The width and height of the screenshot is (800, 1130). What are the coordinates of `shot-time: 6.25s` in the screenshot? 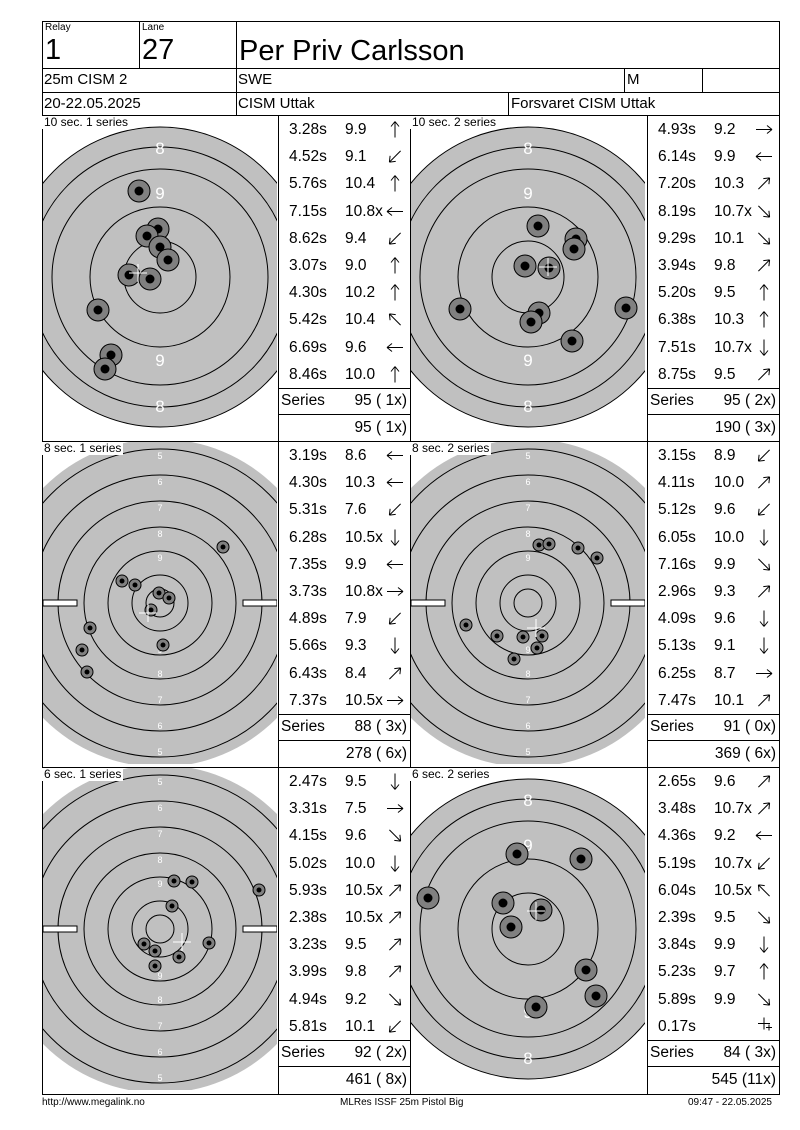 It's located at (677, 673).